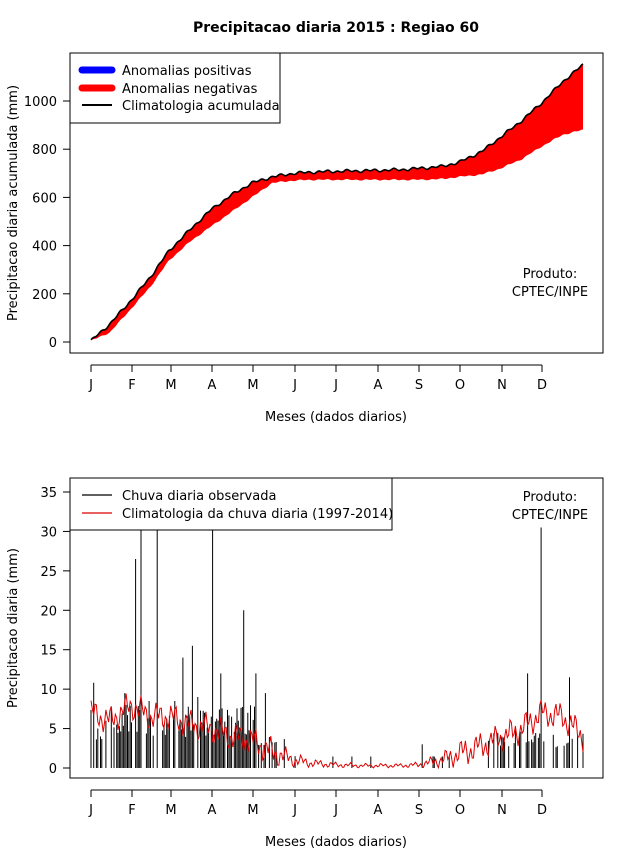 The image size is (640, 850). Describe the element at coordinates (550, 497) in the screenshot. I see `annotation-product-bottom: Produto:` at that location.